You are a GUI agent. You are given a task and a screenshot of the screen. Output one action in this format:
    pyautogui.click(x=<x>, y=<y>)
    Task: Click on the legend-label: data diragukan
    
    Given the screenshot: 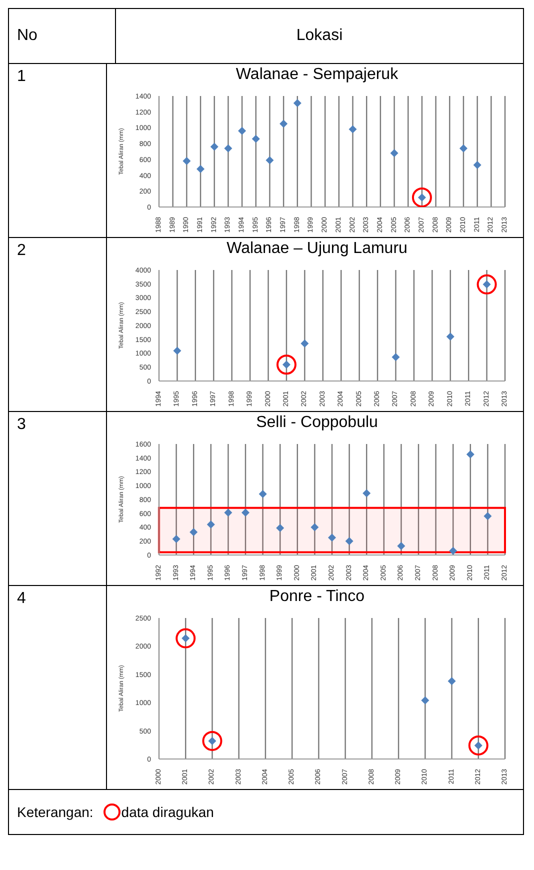 What is the action you would take?
    pyautogui.click(x=167, y=812)
    